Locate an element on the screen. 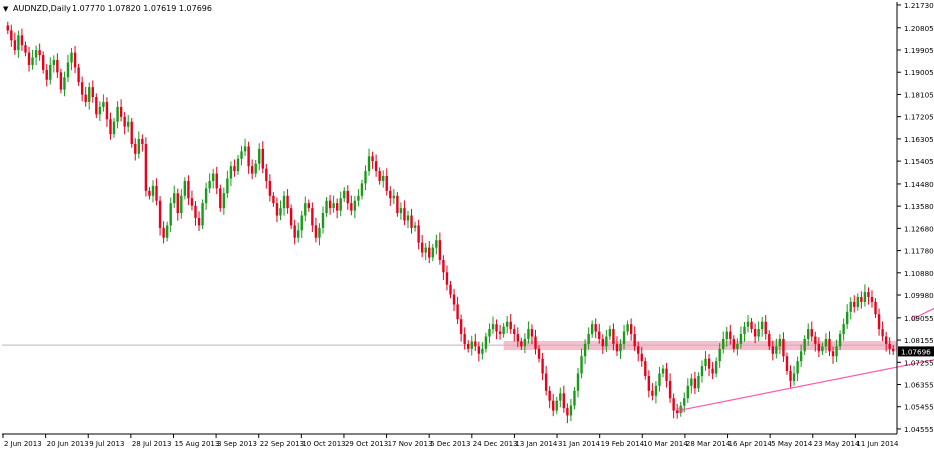 This screenshot has width=934, height=454. x-tick-label: 10 Oct 2013 is located at coordinates (323, 444).